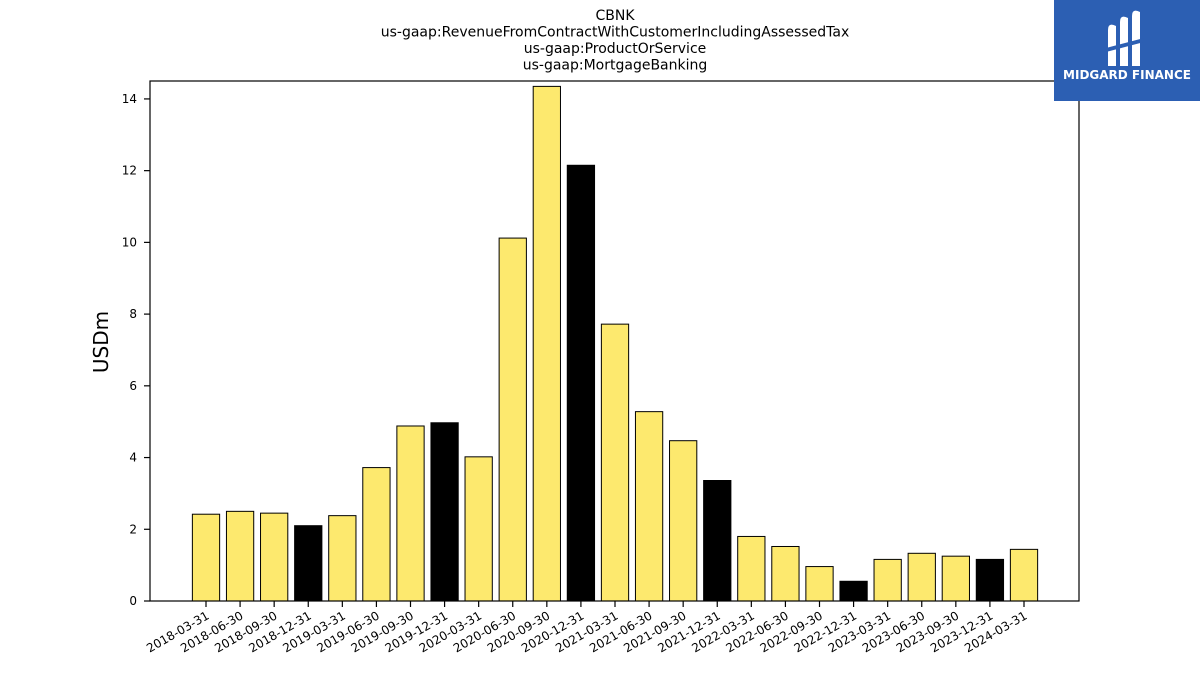 This screenshot has height=675, width=1200. What do you see at coordinates (133, 601) in the screenshot?
I see `y-tick-label: 0` at bounding box center [133, 601].